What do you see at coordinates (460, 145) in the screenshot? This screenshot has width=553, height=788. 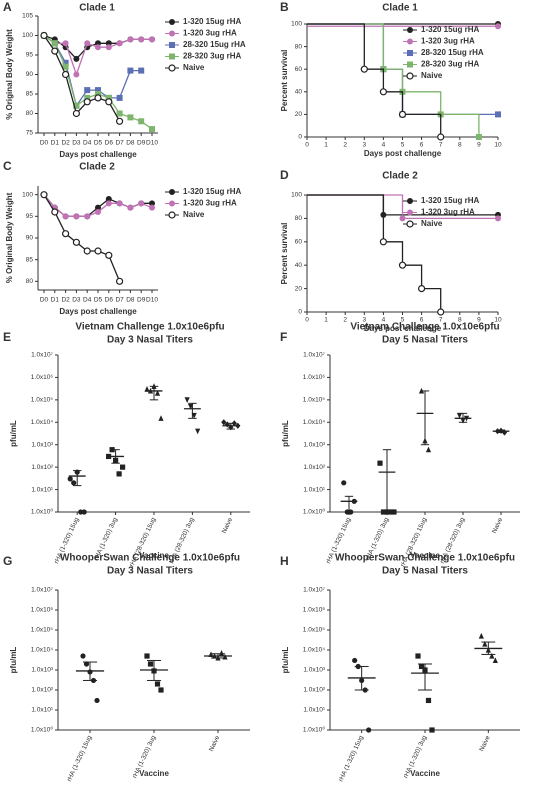 I see `x-tick-label: 8` at bounding box center [460, 145].